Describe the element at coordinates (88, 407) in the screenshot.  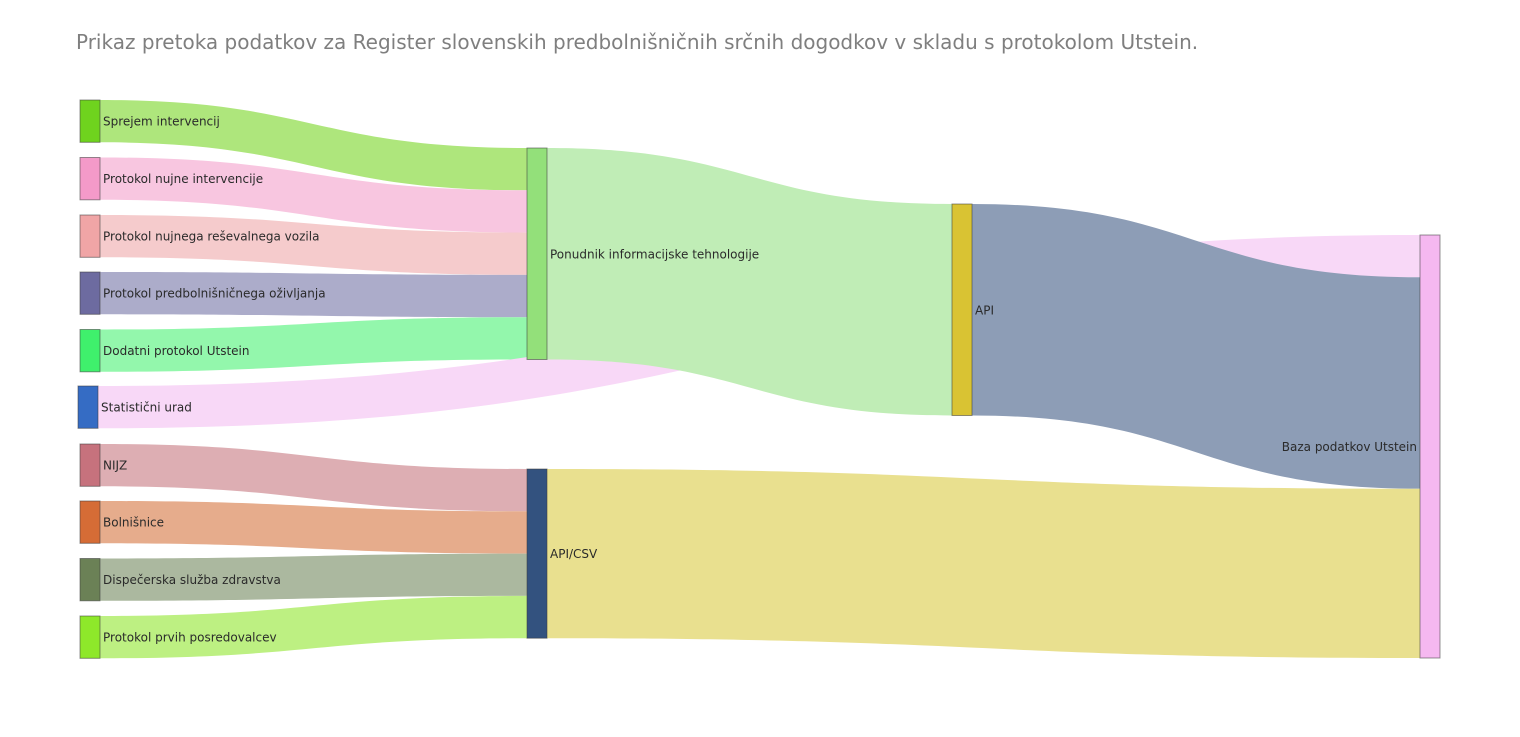
I see `node-statisticni` at that location.